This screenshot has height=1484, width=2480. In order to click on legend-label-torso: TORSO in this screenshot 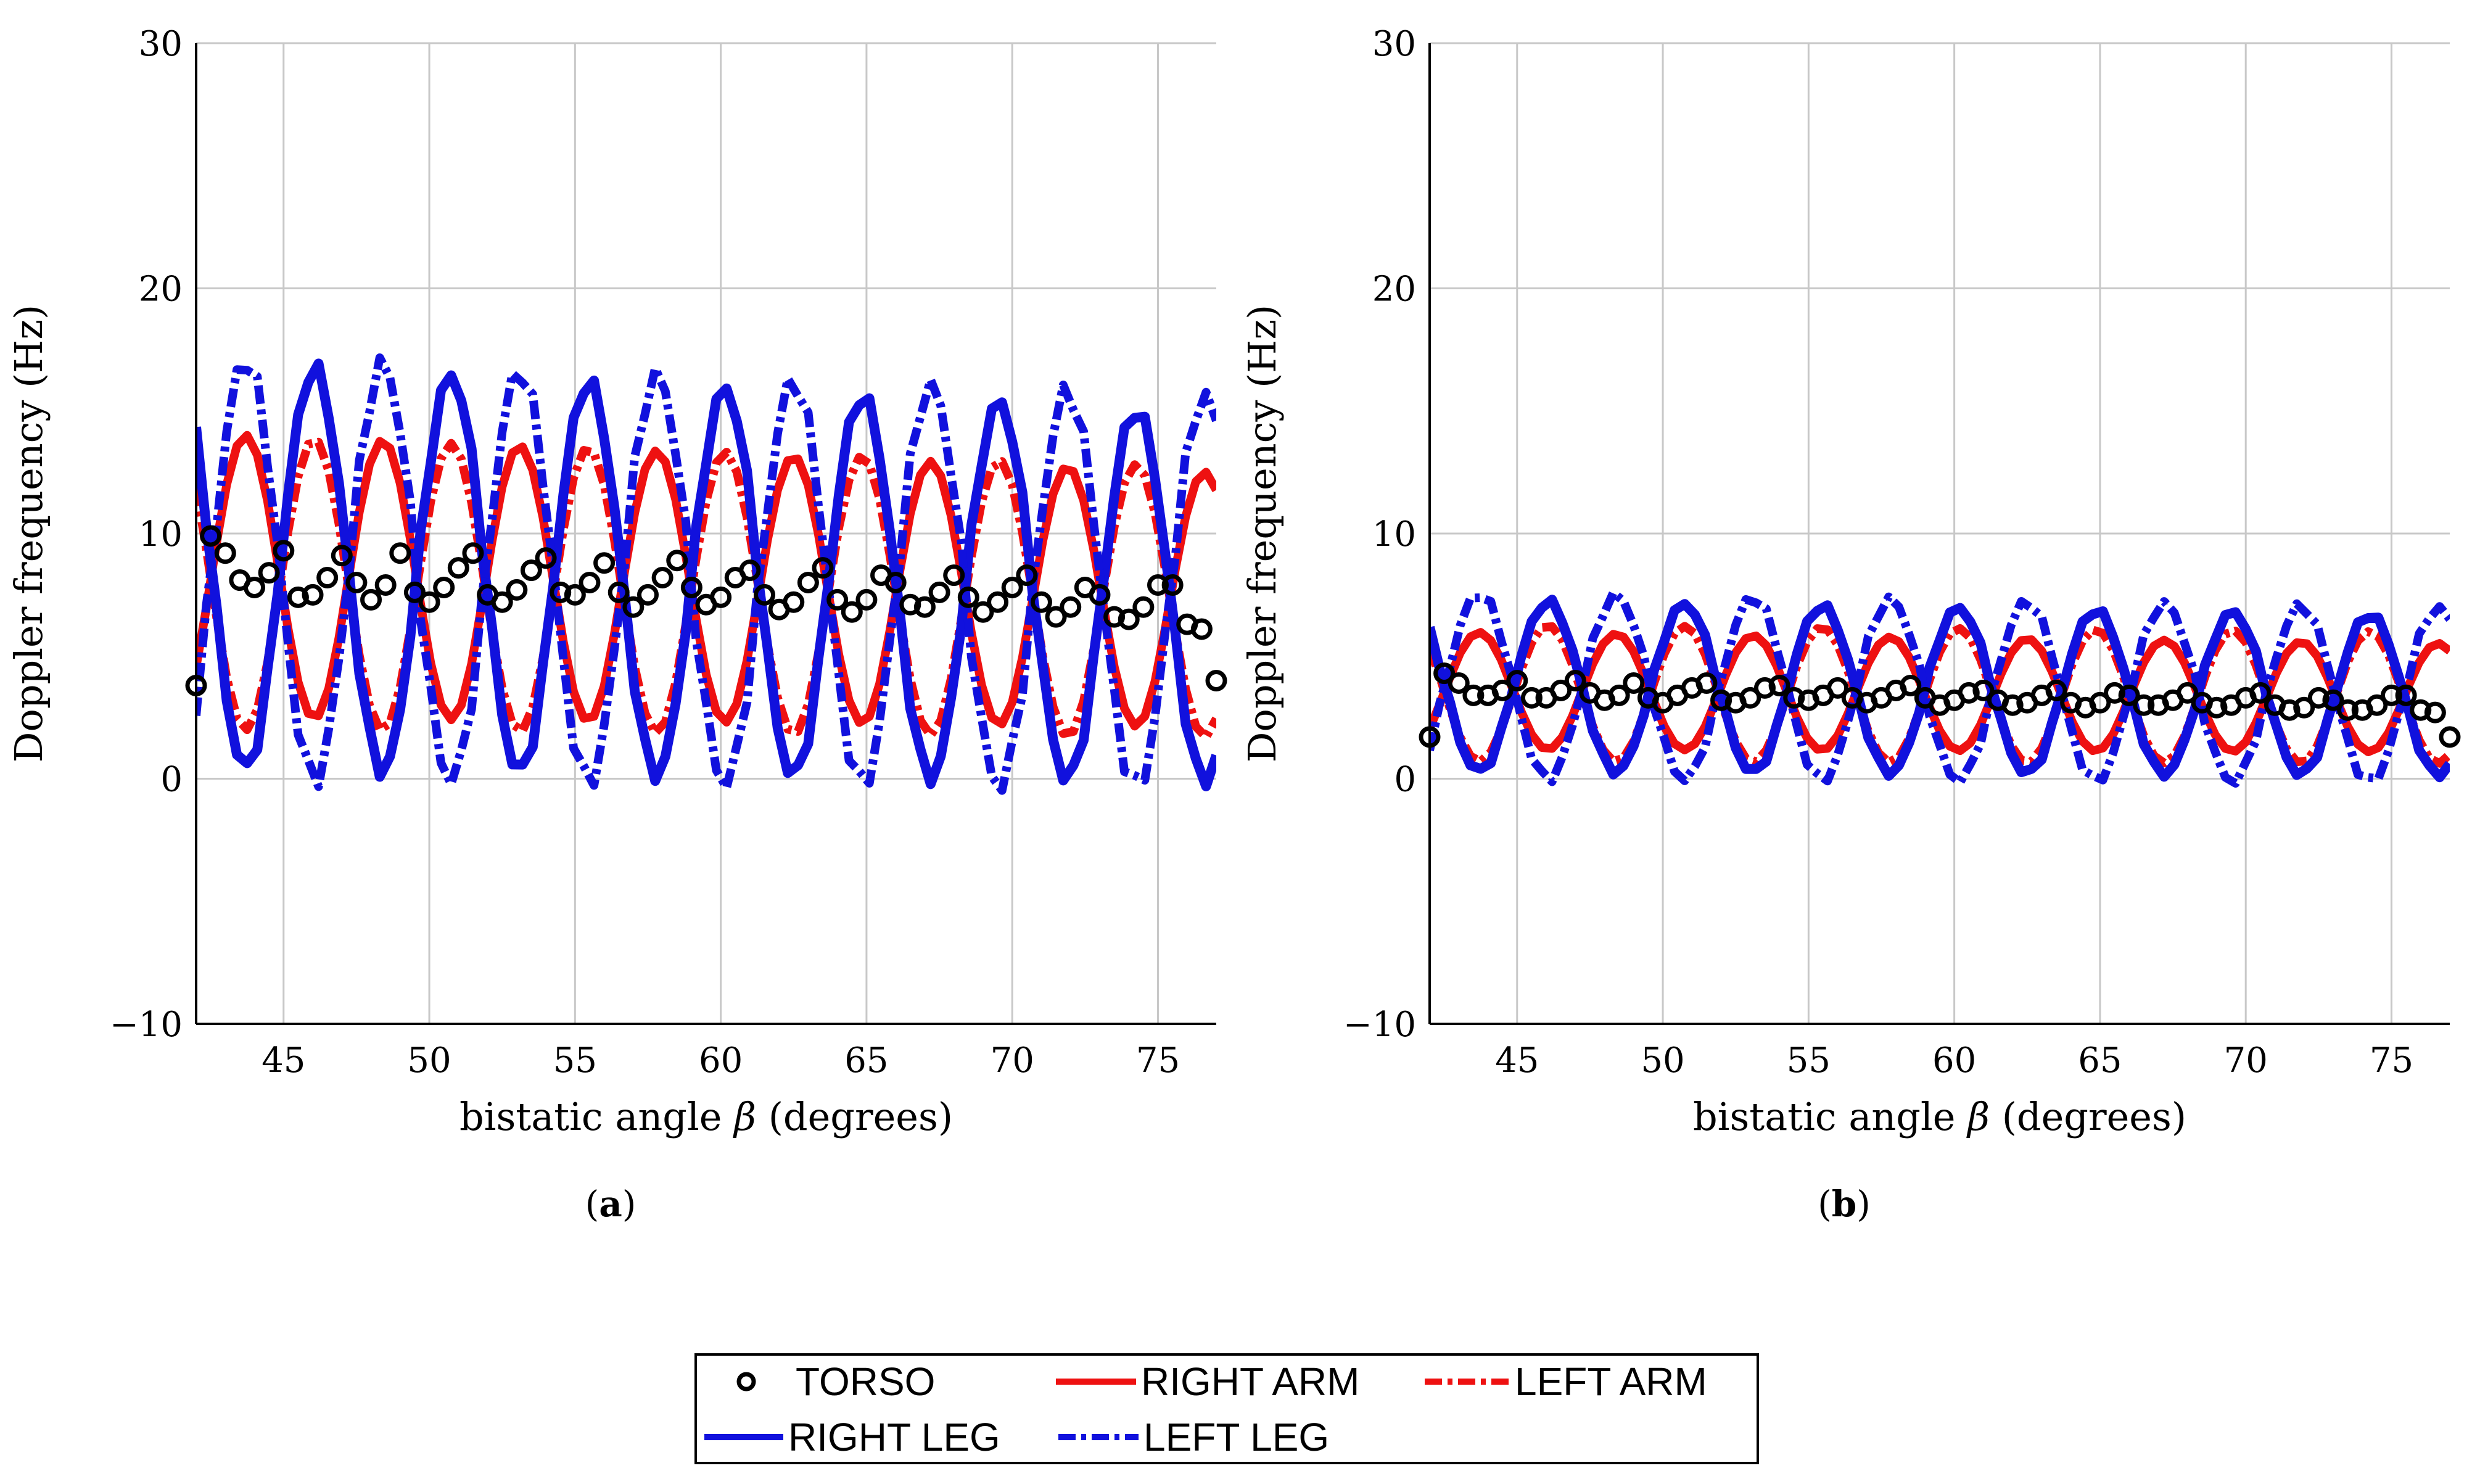, I will do `click(865, 1381)`.